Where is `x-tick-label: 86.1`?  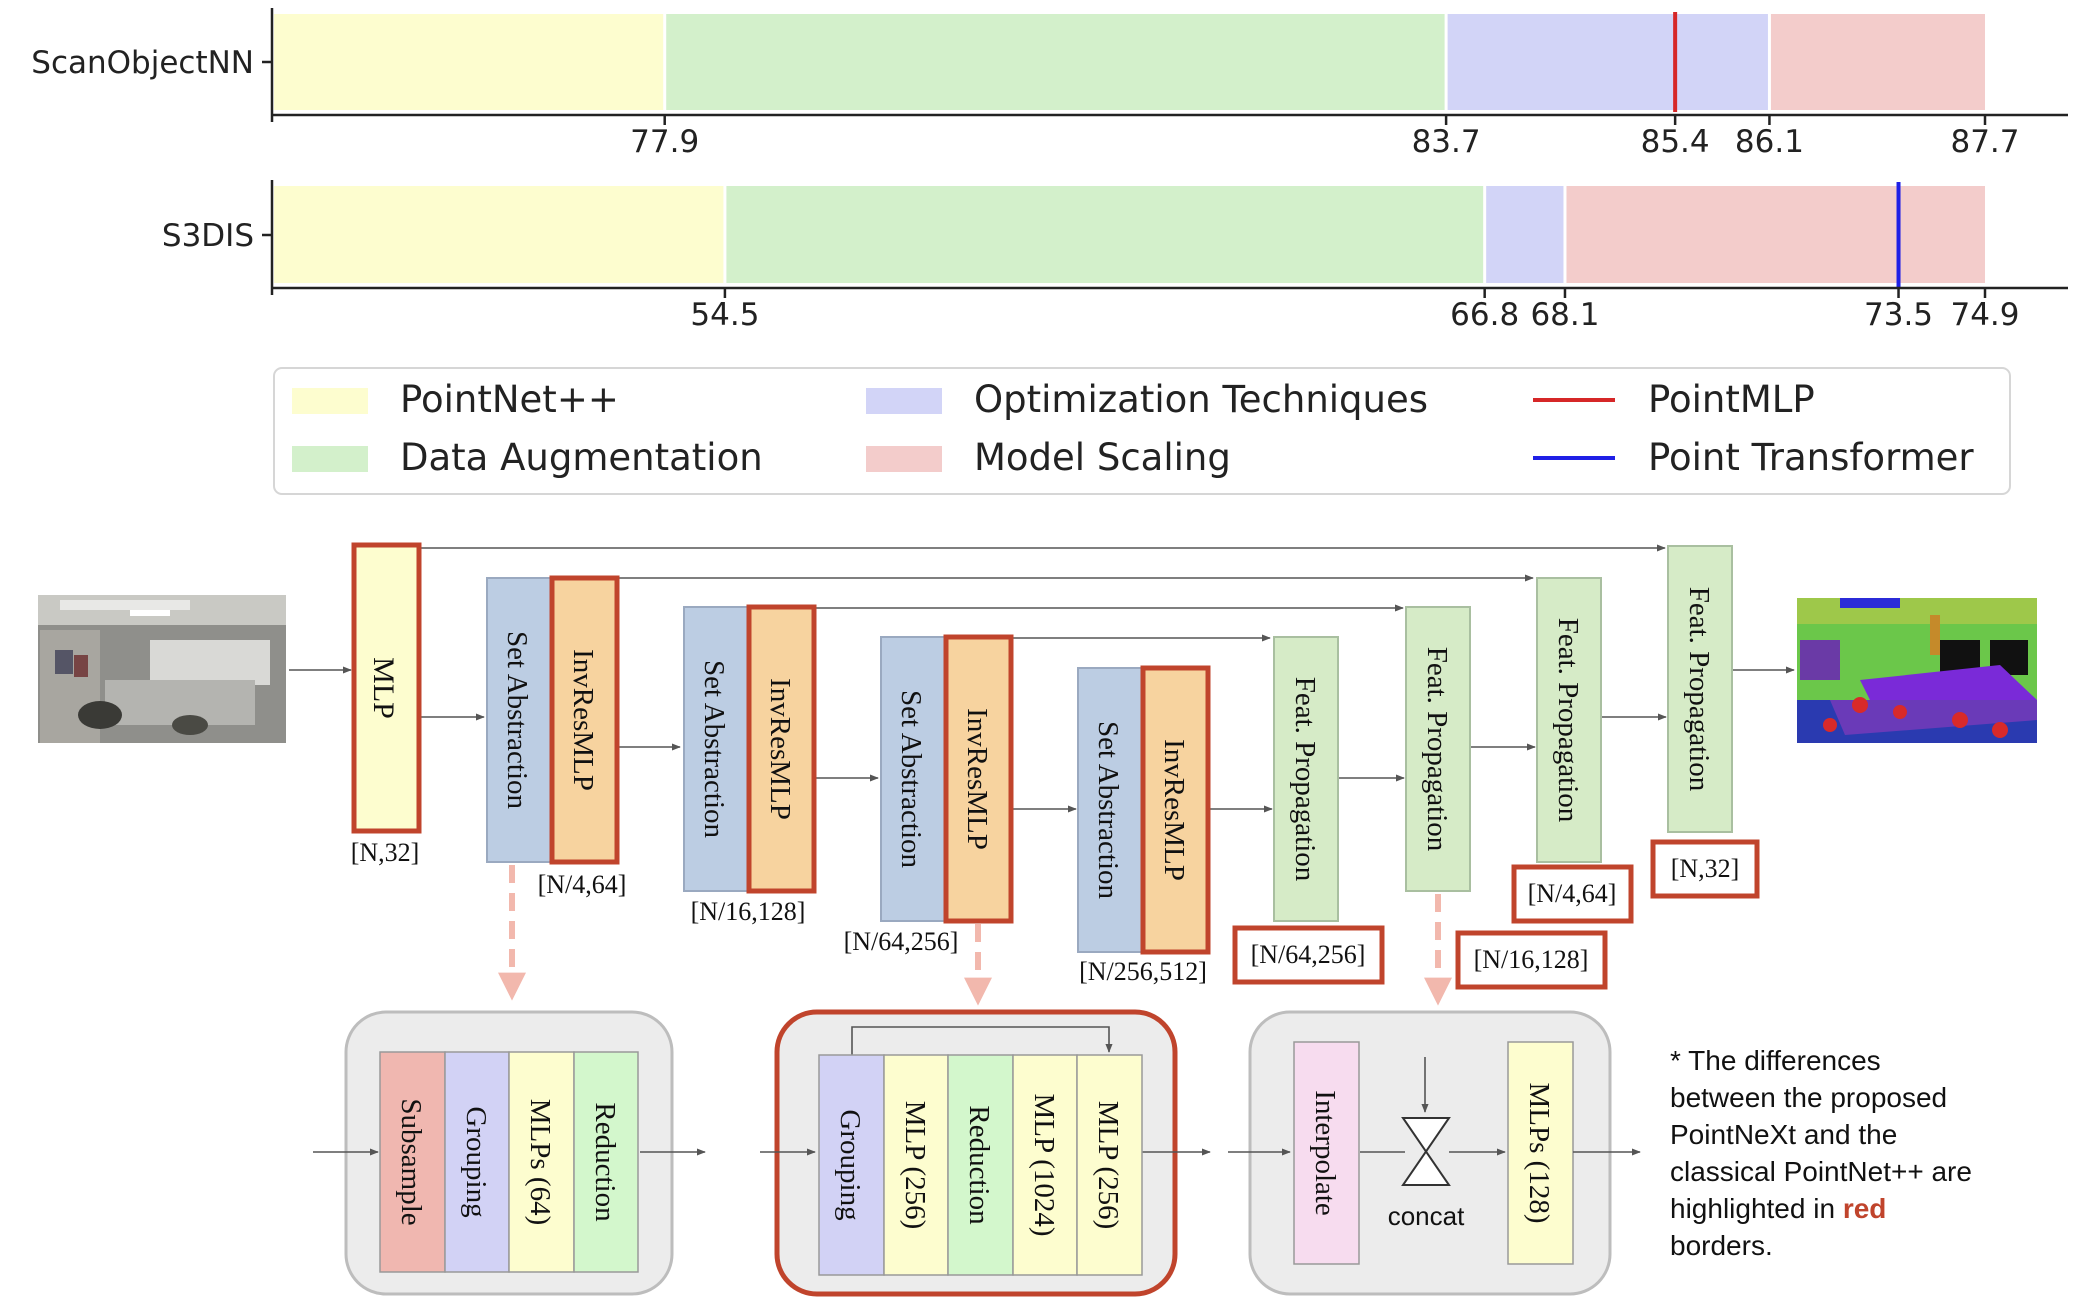 x-tick-label: 86.1 is located at coordinates (1769, 142).